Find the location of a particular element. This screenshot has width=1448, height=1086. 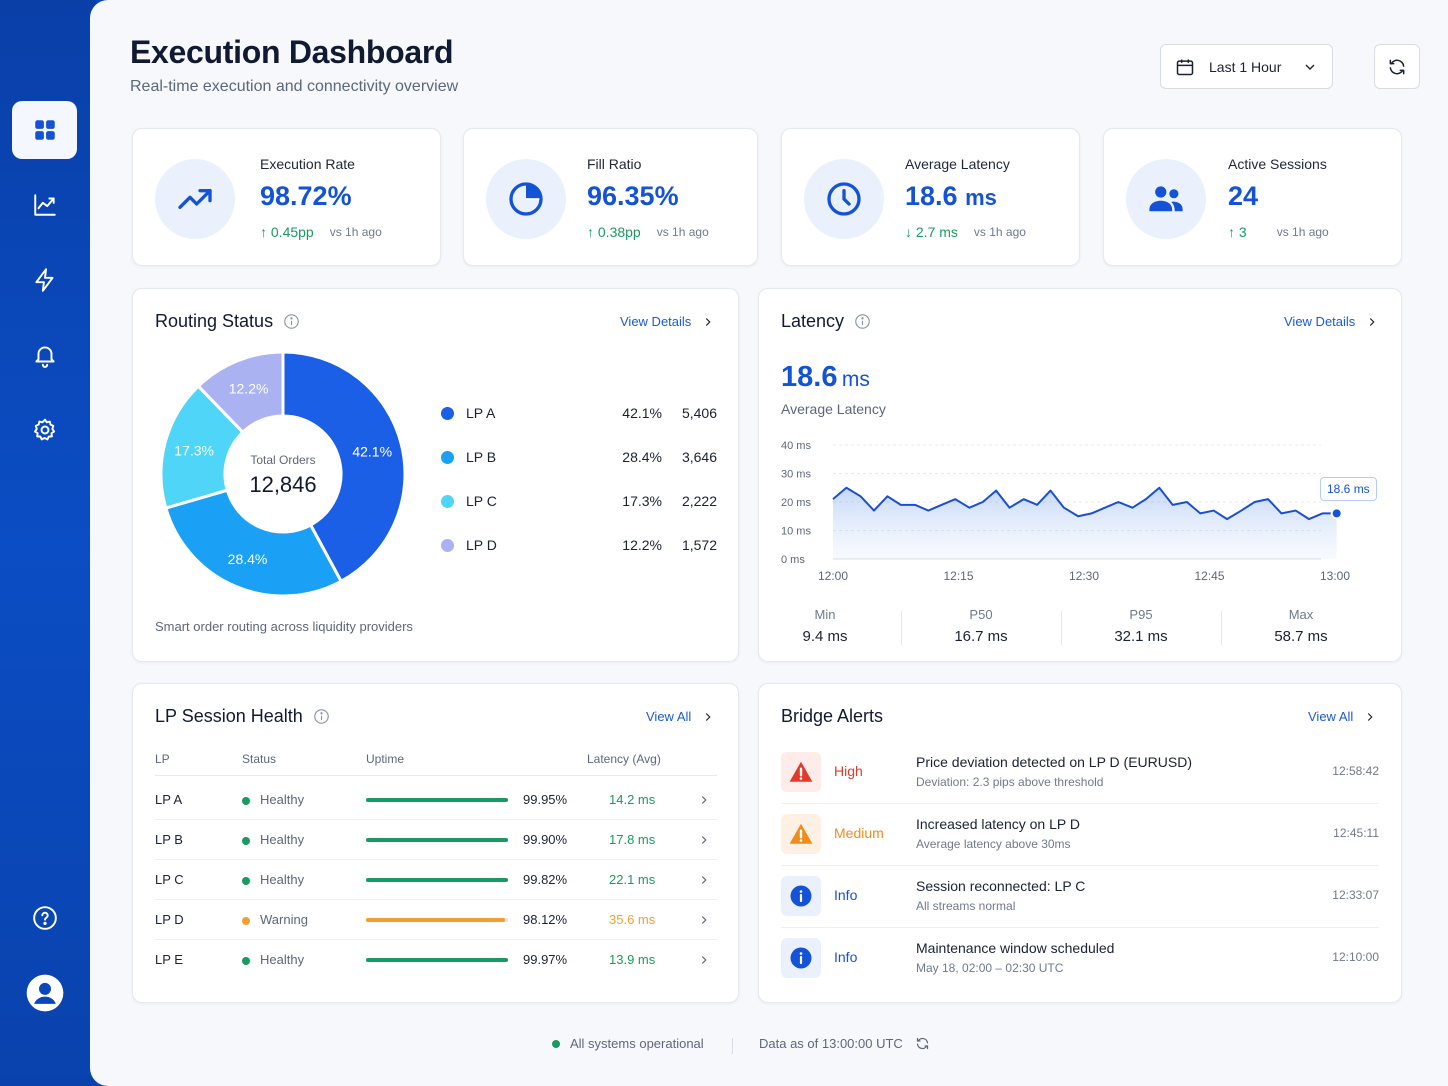

refresh-icon is located at coordinates (922, 1043).